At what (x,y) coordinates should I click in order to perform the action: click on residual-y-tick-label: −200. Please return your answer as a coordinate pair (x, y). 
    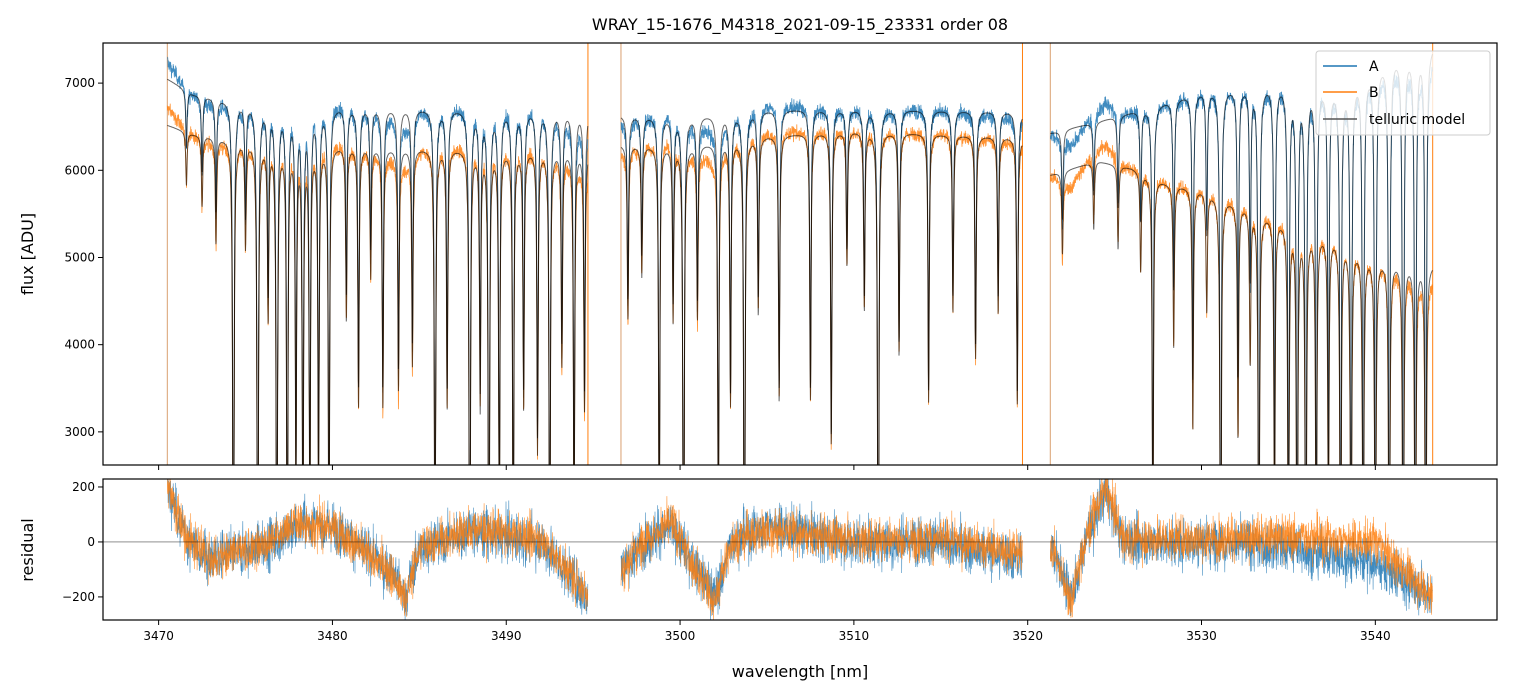
    Looking at the image, I should click on (78, 597).